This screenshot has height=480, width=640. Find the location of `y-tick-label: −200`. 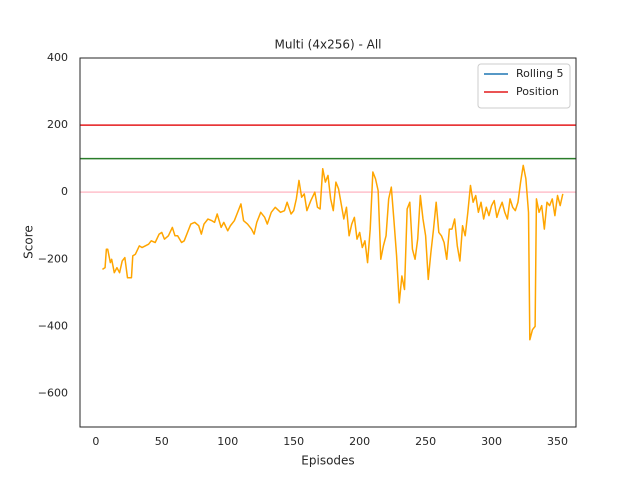

y-tick-label: −200 is located at coordinates (53, 258).